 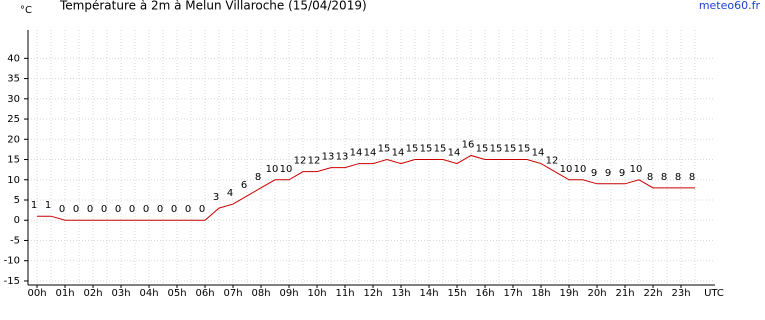 What do you see at coordinates (512, 293) in the screenshot?
I see `x-tick-label: 17h` at bounding box center [512, 293].